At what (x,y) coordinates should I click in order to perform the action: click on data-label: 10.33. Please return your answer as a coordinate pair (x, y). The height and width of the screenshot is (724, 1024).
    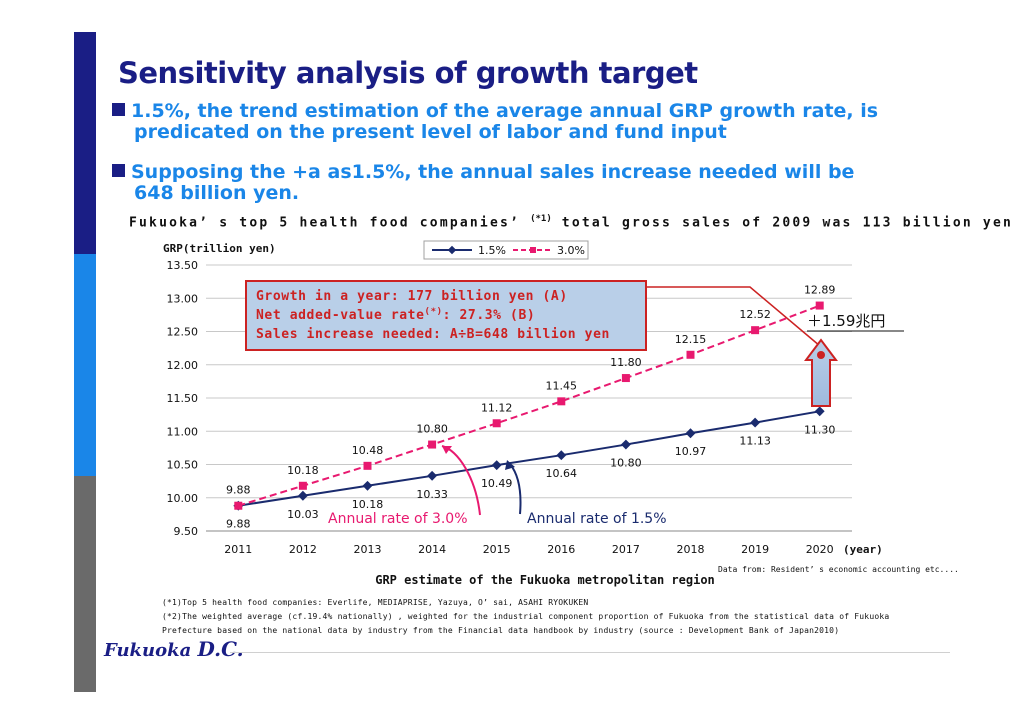
    Looking at the image, I should click on (432, 494).